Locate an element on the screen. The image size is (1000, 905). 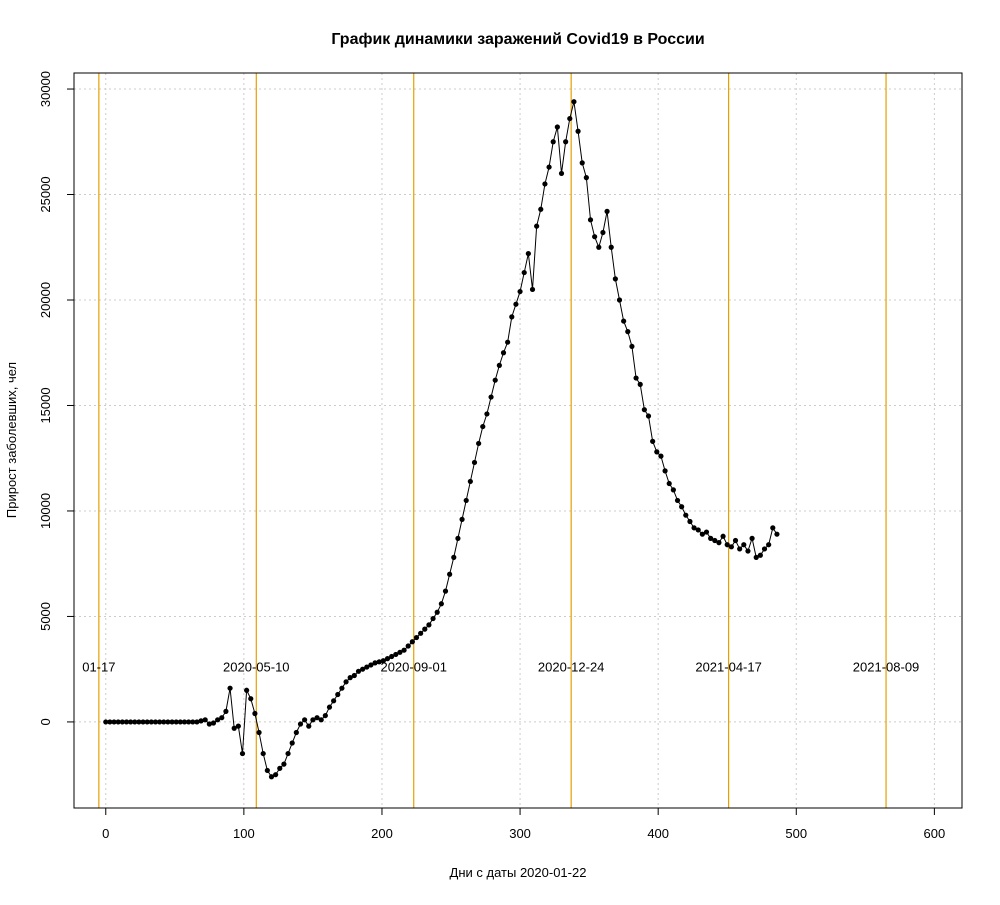
date-label: 01-17 is located at coordinates (98, 666).